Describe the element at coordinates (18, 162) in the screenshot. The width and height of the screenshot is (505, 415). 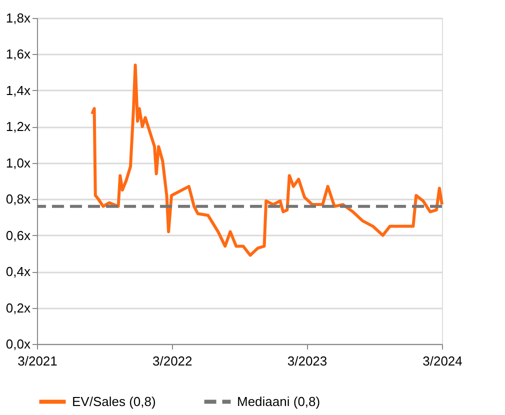
I see `y-tick-label: 1,0x` at that location.